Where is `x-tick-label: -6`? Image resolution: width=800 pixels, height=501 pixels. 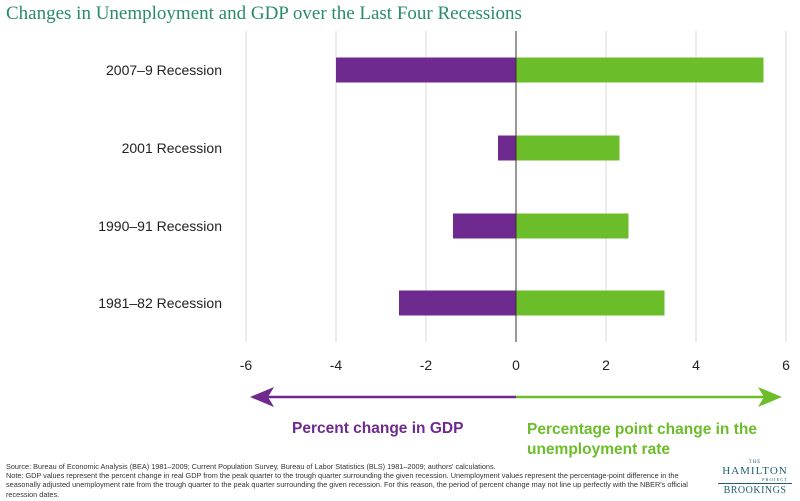 x-tick-label: -6 is located at coordinates (246, 365).